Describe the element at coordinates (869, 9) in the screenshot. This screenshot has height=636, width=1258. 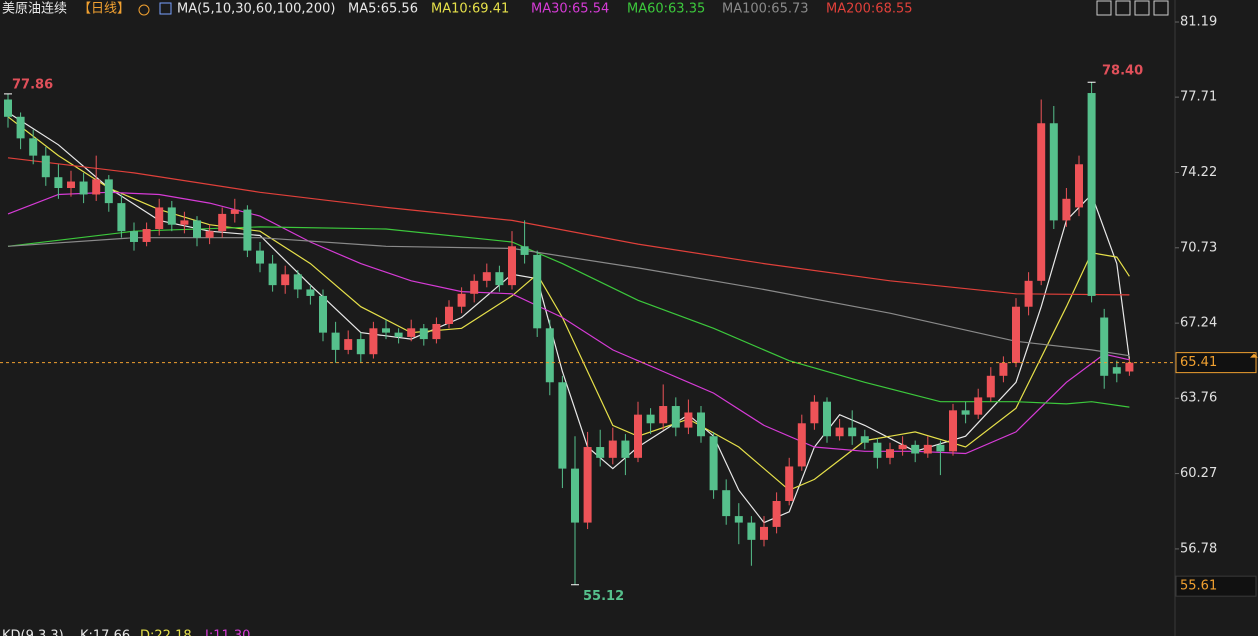
I see `ma-readout: MA200:68.55` at that location.